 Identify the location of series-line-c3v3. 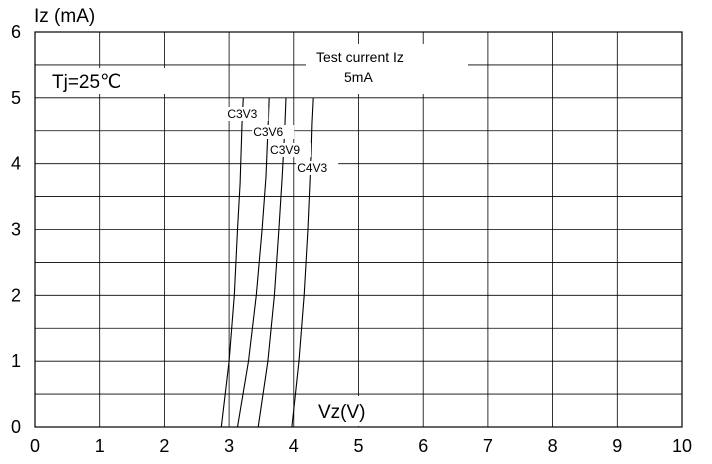
(232, 262).